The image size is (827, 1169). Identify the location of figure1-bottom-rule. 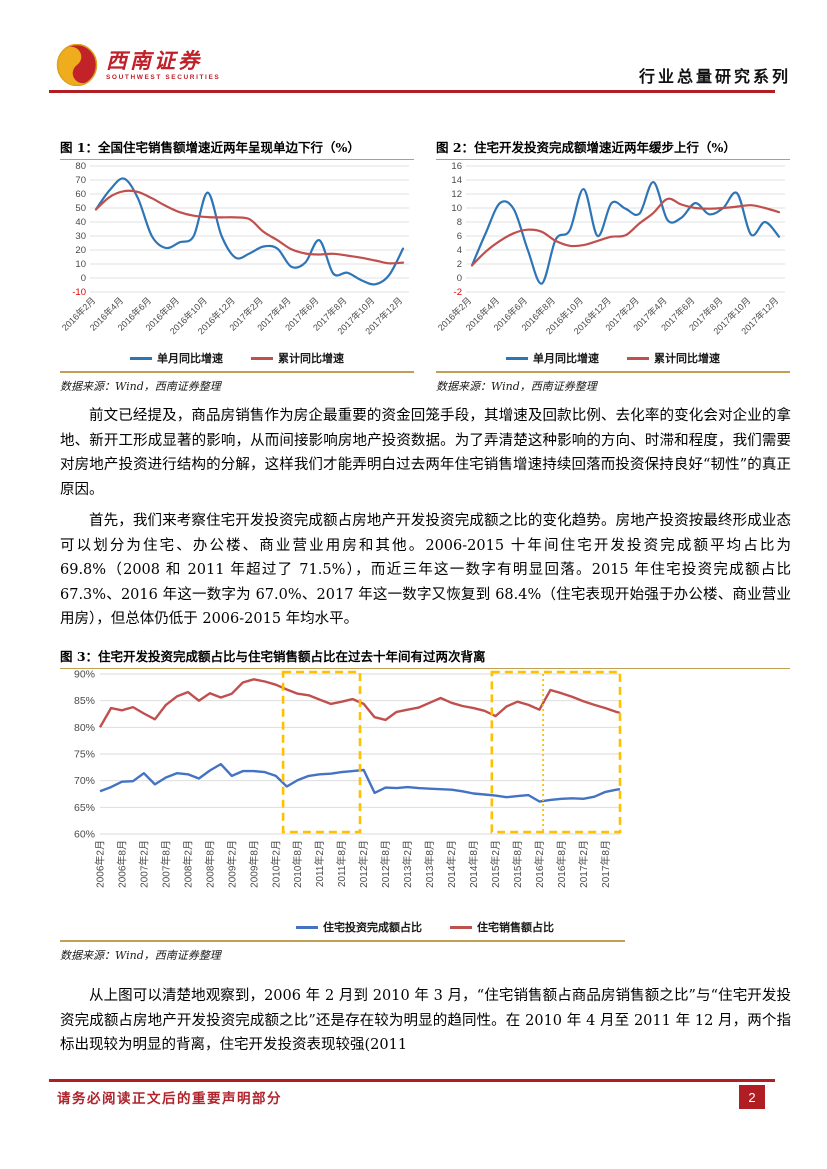
(237, 372).